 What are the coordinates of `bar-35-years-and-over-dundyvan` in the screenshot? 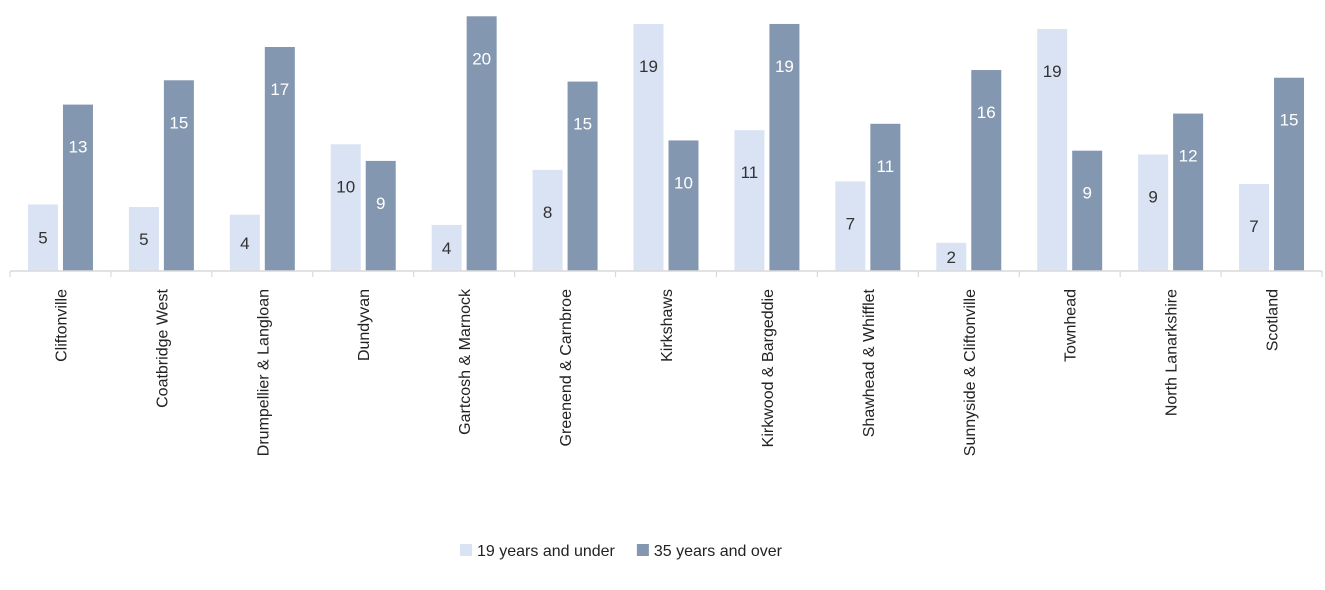 It's located at (380, 215).